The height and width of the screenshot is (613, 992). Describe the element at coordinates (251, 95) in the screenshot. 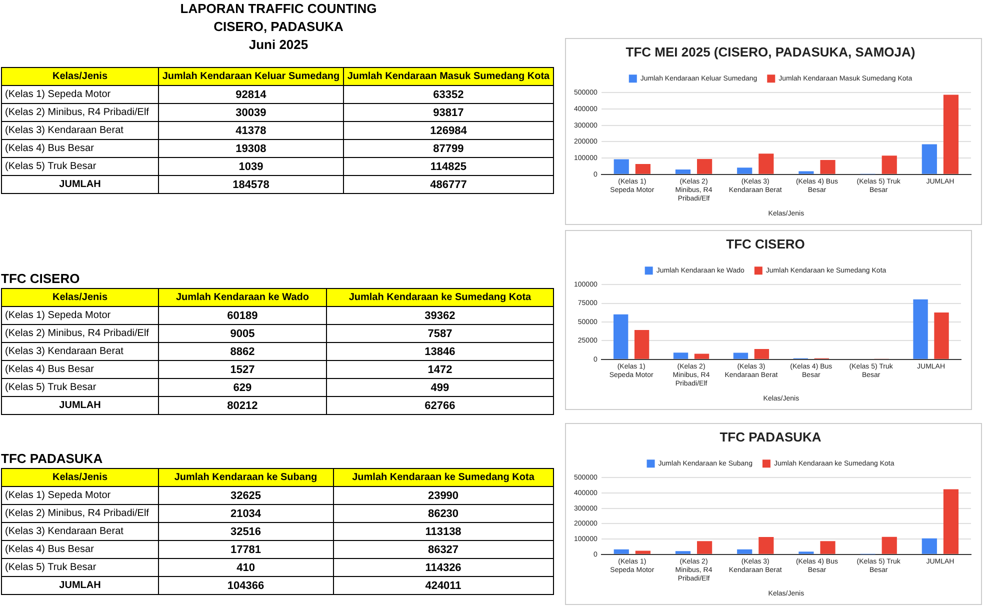

I see `data-label: 92814` at that location.